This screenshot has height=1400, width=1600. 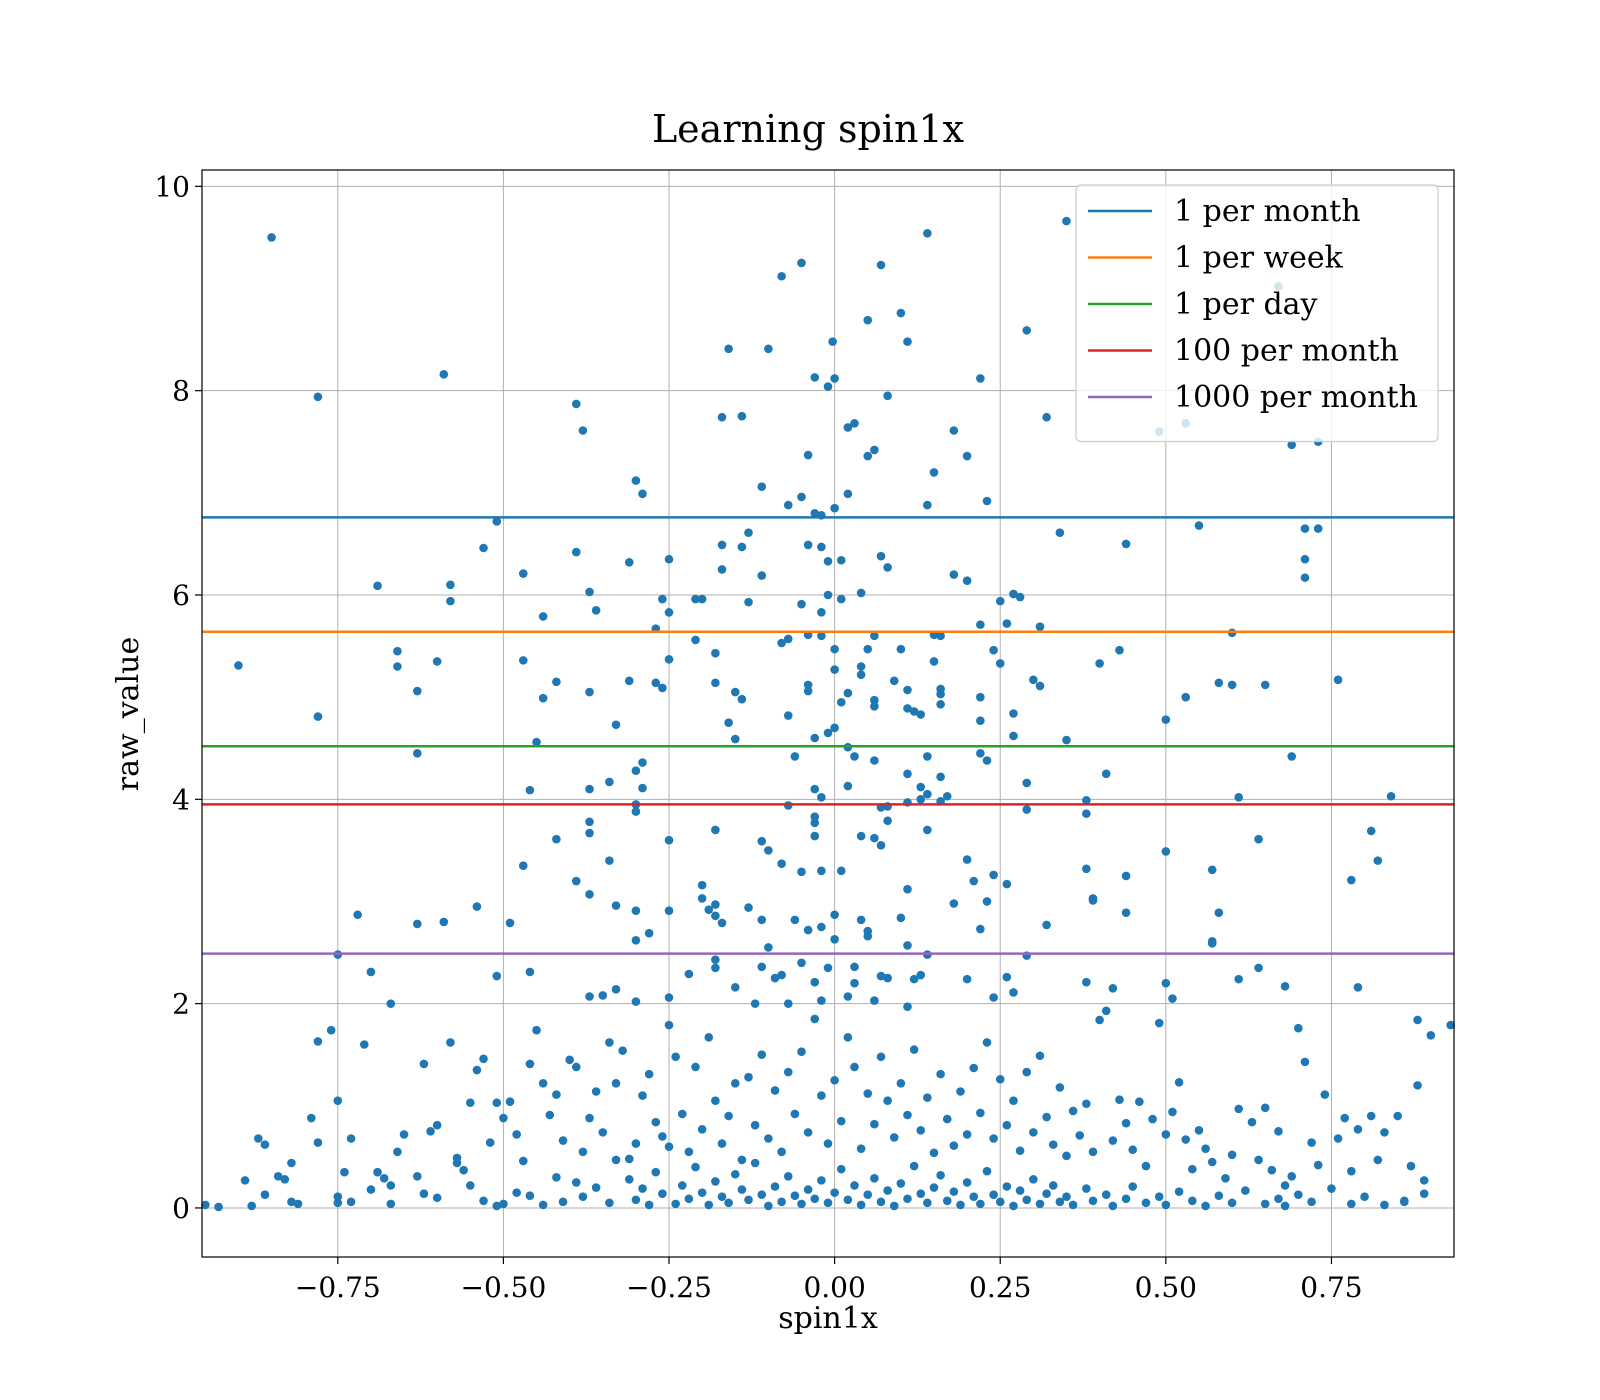 I want to click on legend-label: 1000 per month, so click(x=1296, y=397).